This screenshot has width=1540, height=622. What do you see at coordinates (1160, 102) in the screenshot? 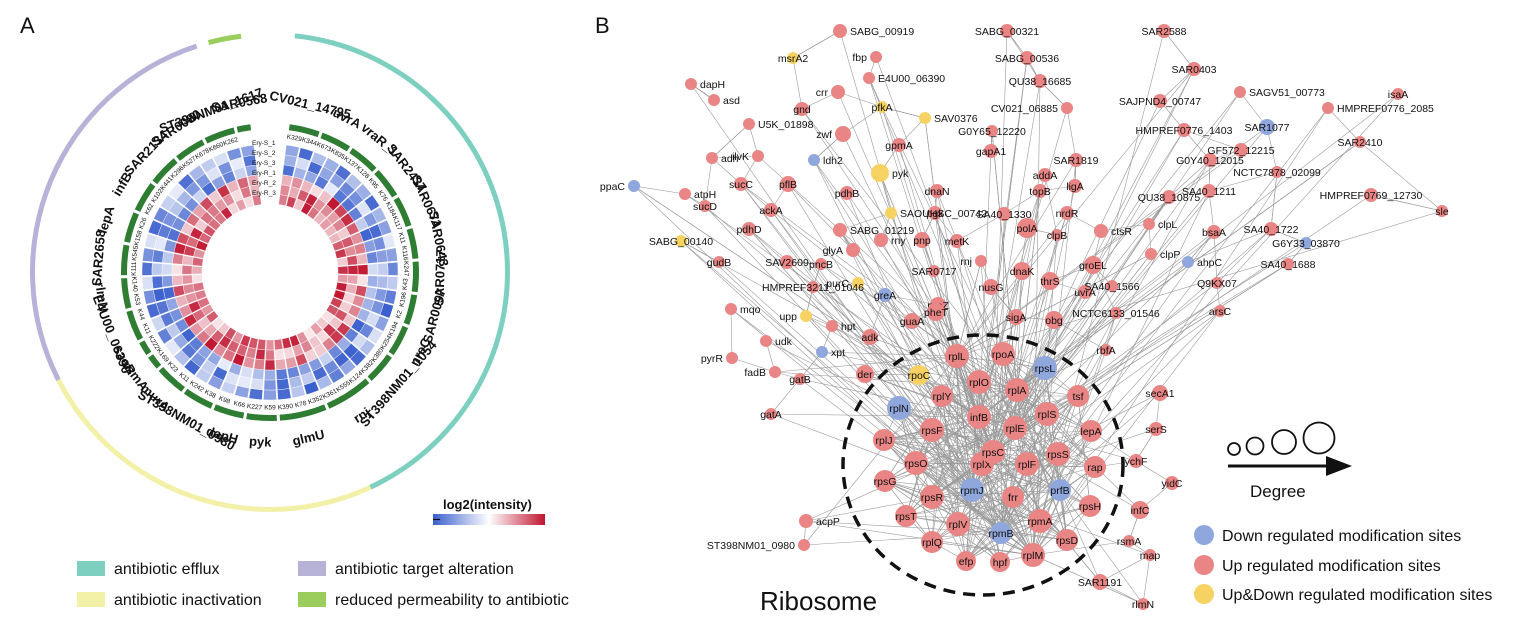
I see `network-node-label: SAJPND4_00747` at bounding box center [1160, 102].